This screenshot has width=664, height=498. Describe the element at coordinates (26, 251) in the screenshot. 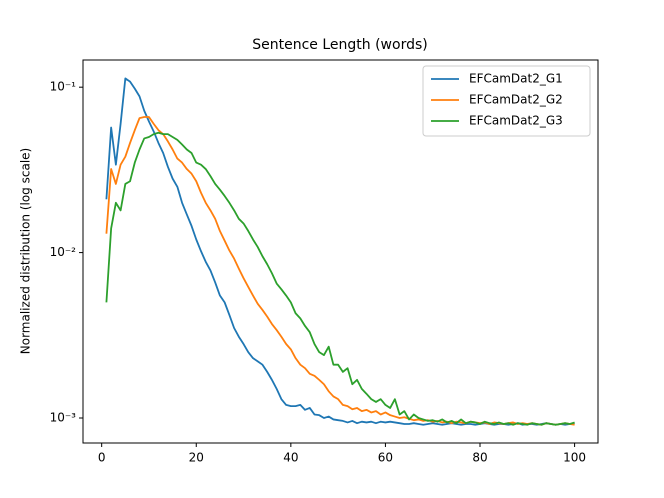

I see `y-axis-label: Normalized distribution (log scale)` at that location.